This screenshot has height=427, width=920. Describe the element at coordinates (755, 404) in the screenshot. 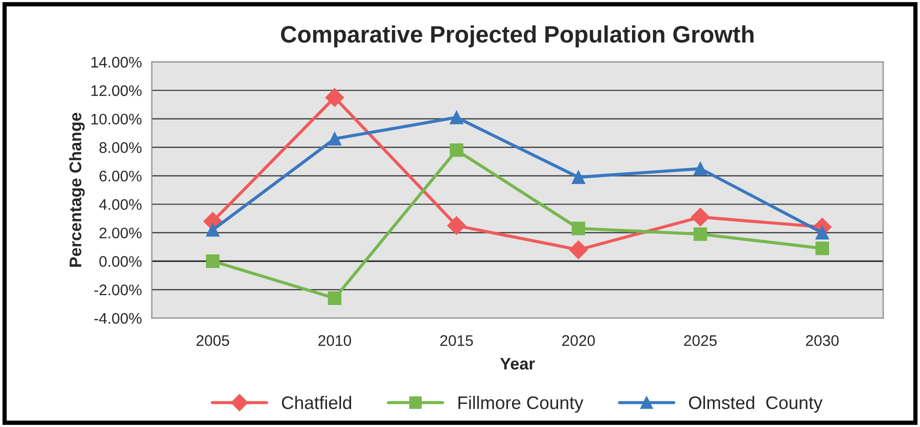

I see `legend-label: Olmsted County` at that location.